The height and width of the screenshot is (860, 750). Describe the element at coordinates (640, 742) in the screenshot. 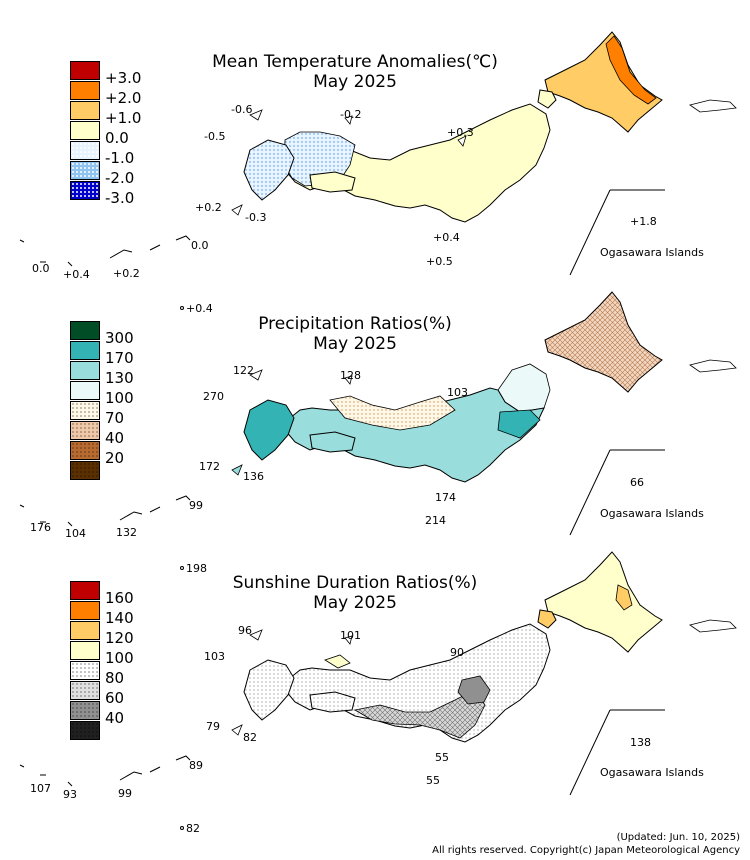

I see `station-value: 138` at that location.